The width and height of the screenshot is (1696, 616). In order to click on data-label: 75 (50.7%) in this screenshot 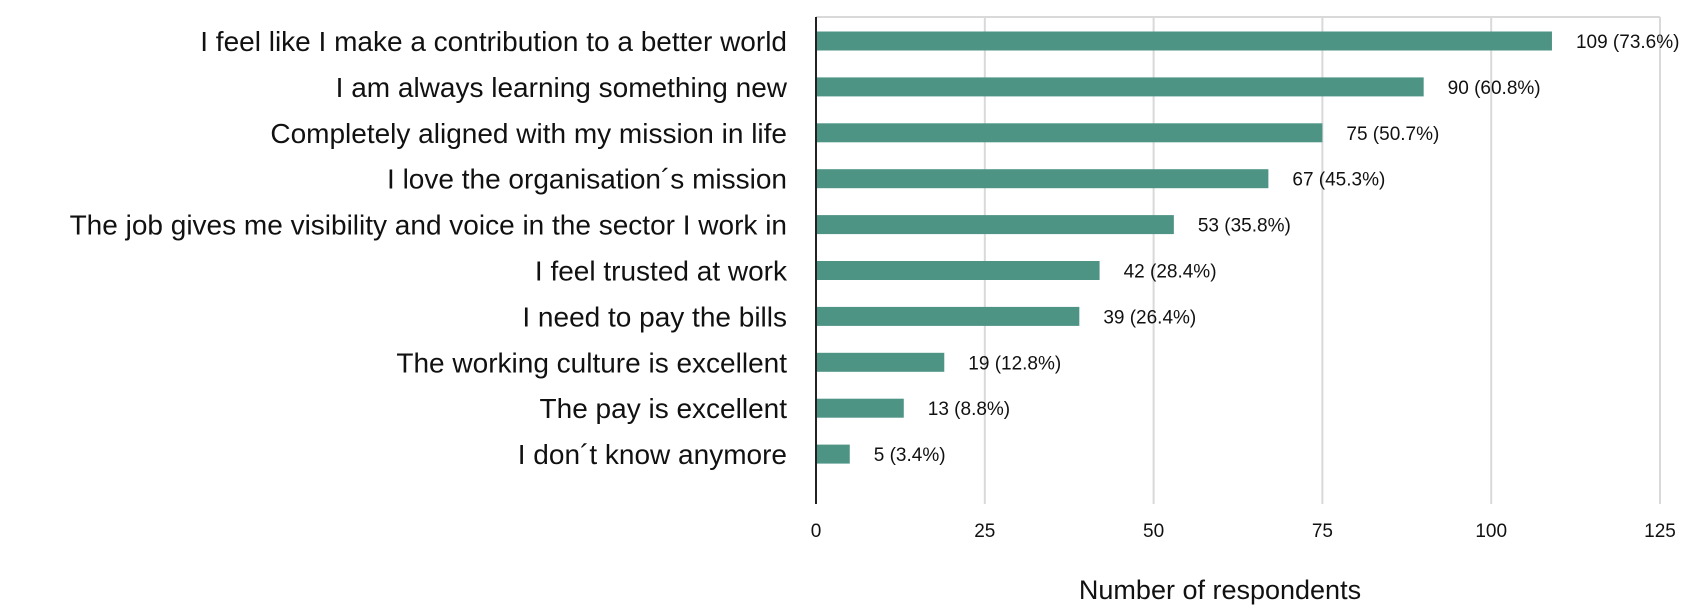, I will do `click(1392, 134)`.